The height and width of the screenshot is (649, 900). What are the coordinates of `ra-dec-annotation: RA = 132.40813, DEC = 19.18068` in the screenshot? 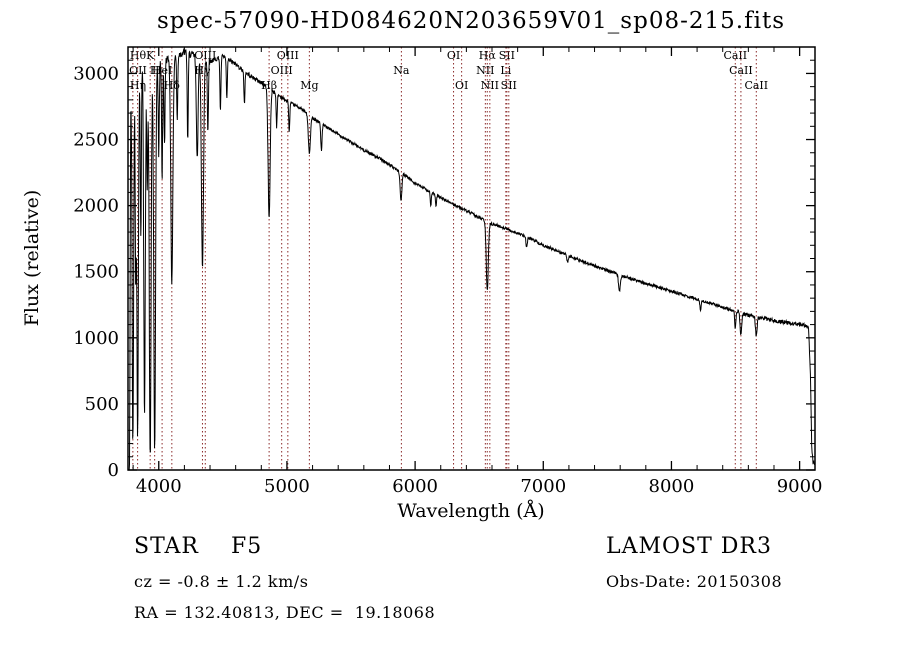 It's located at (285, 612).